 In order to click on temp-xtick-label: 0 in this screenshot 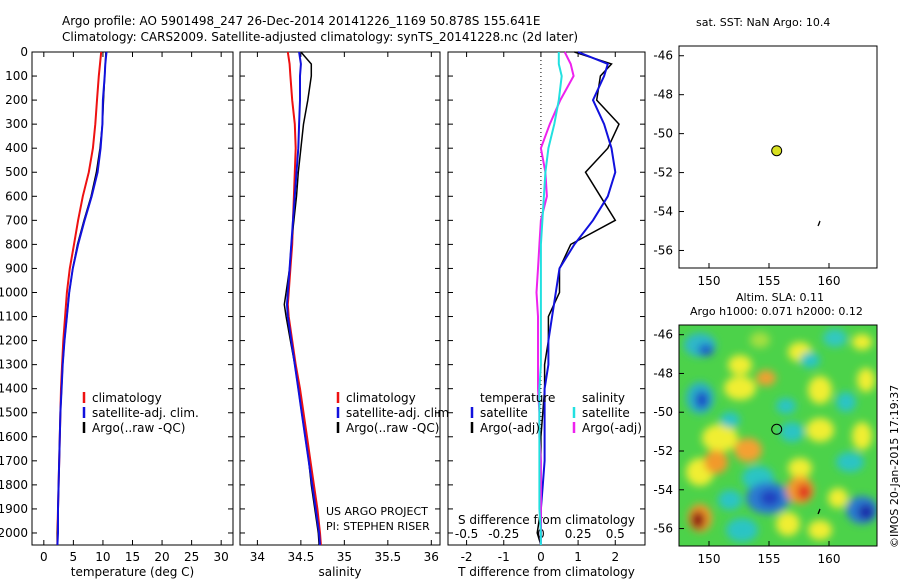, I will do `click(44, 557)`.